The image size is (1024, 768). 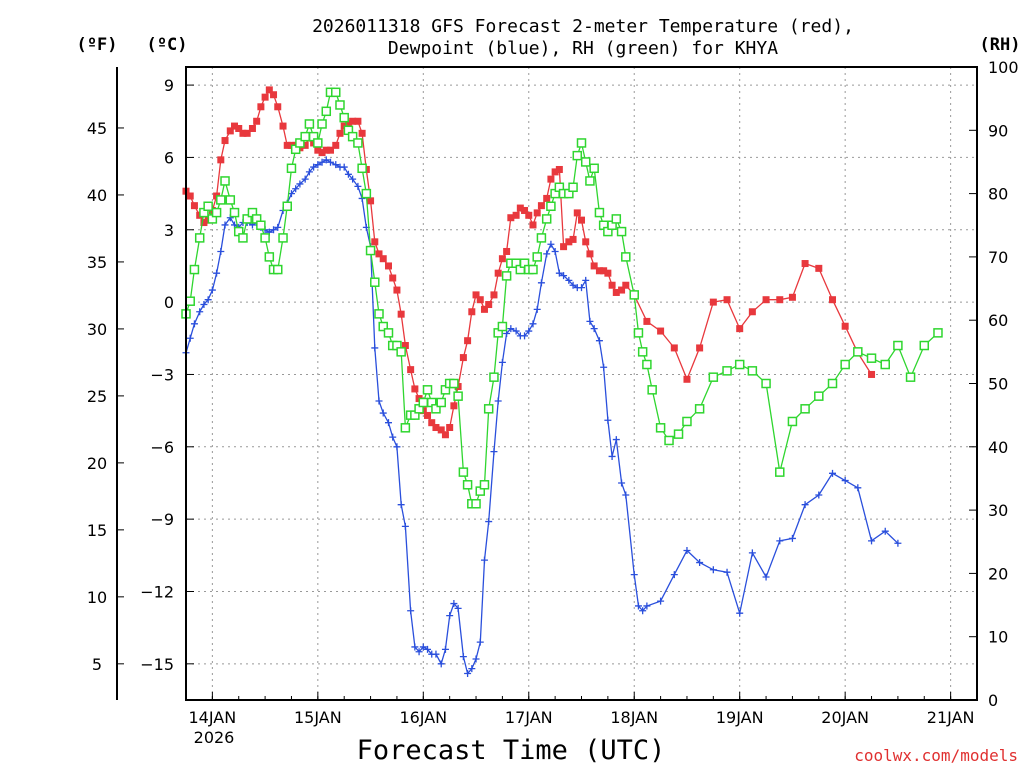 I want to click on rh-tick-label: 40, so click(x=998, y=447).